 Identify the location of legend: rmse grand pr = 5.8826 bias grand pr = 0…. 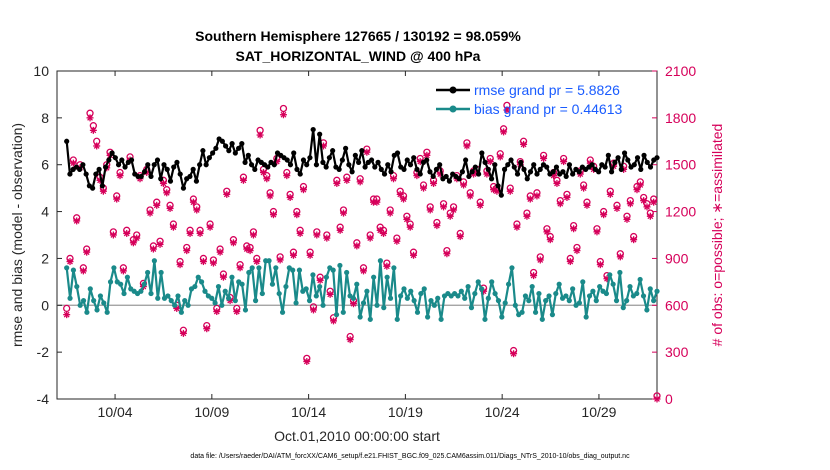
(529, 99).